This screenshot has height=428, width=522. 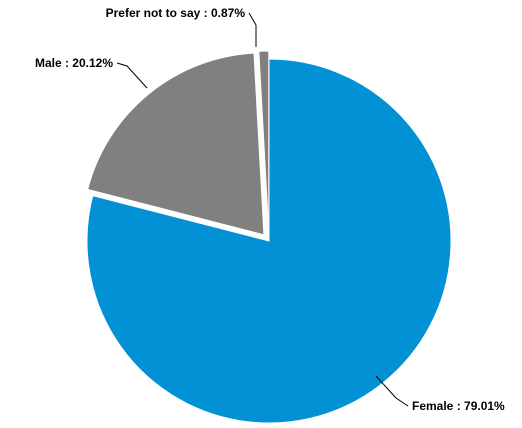 What do you see at coordinates (176, 144) in the screenshot?
I see `pie-slice-male` at bounding box center [176, 144].